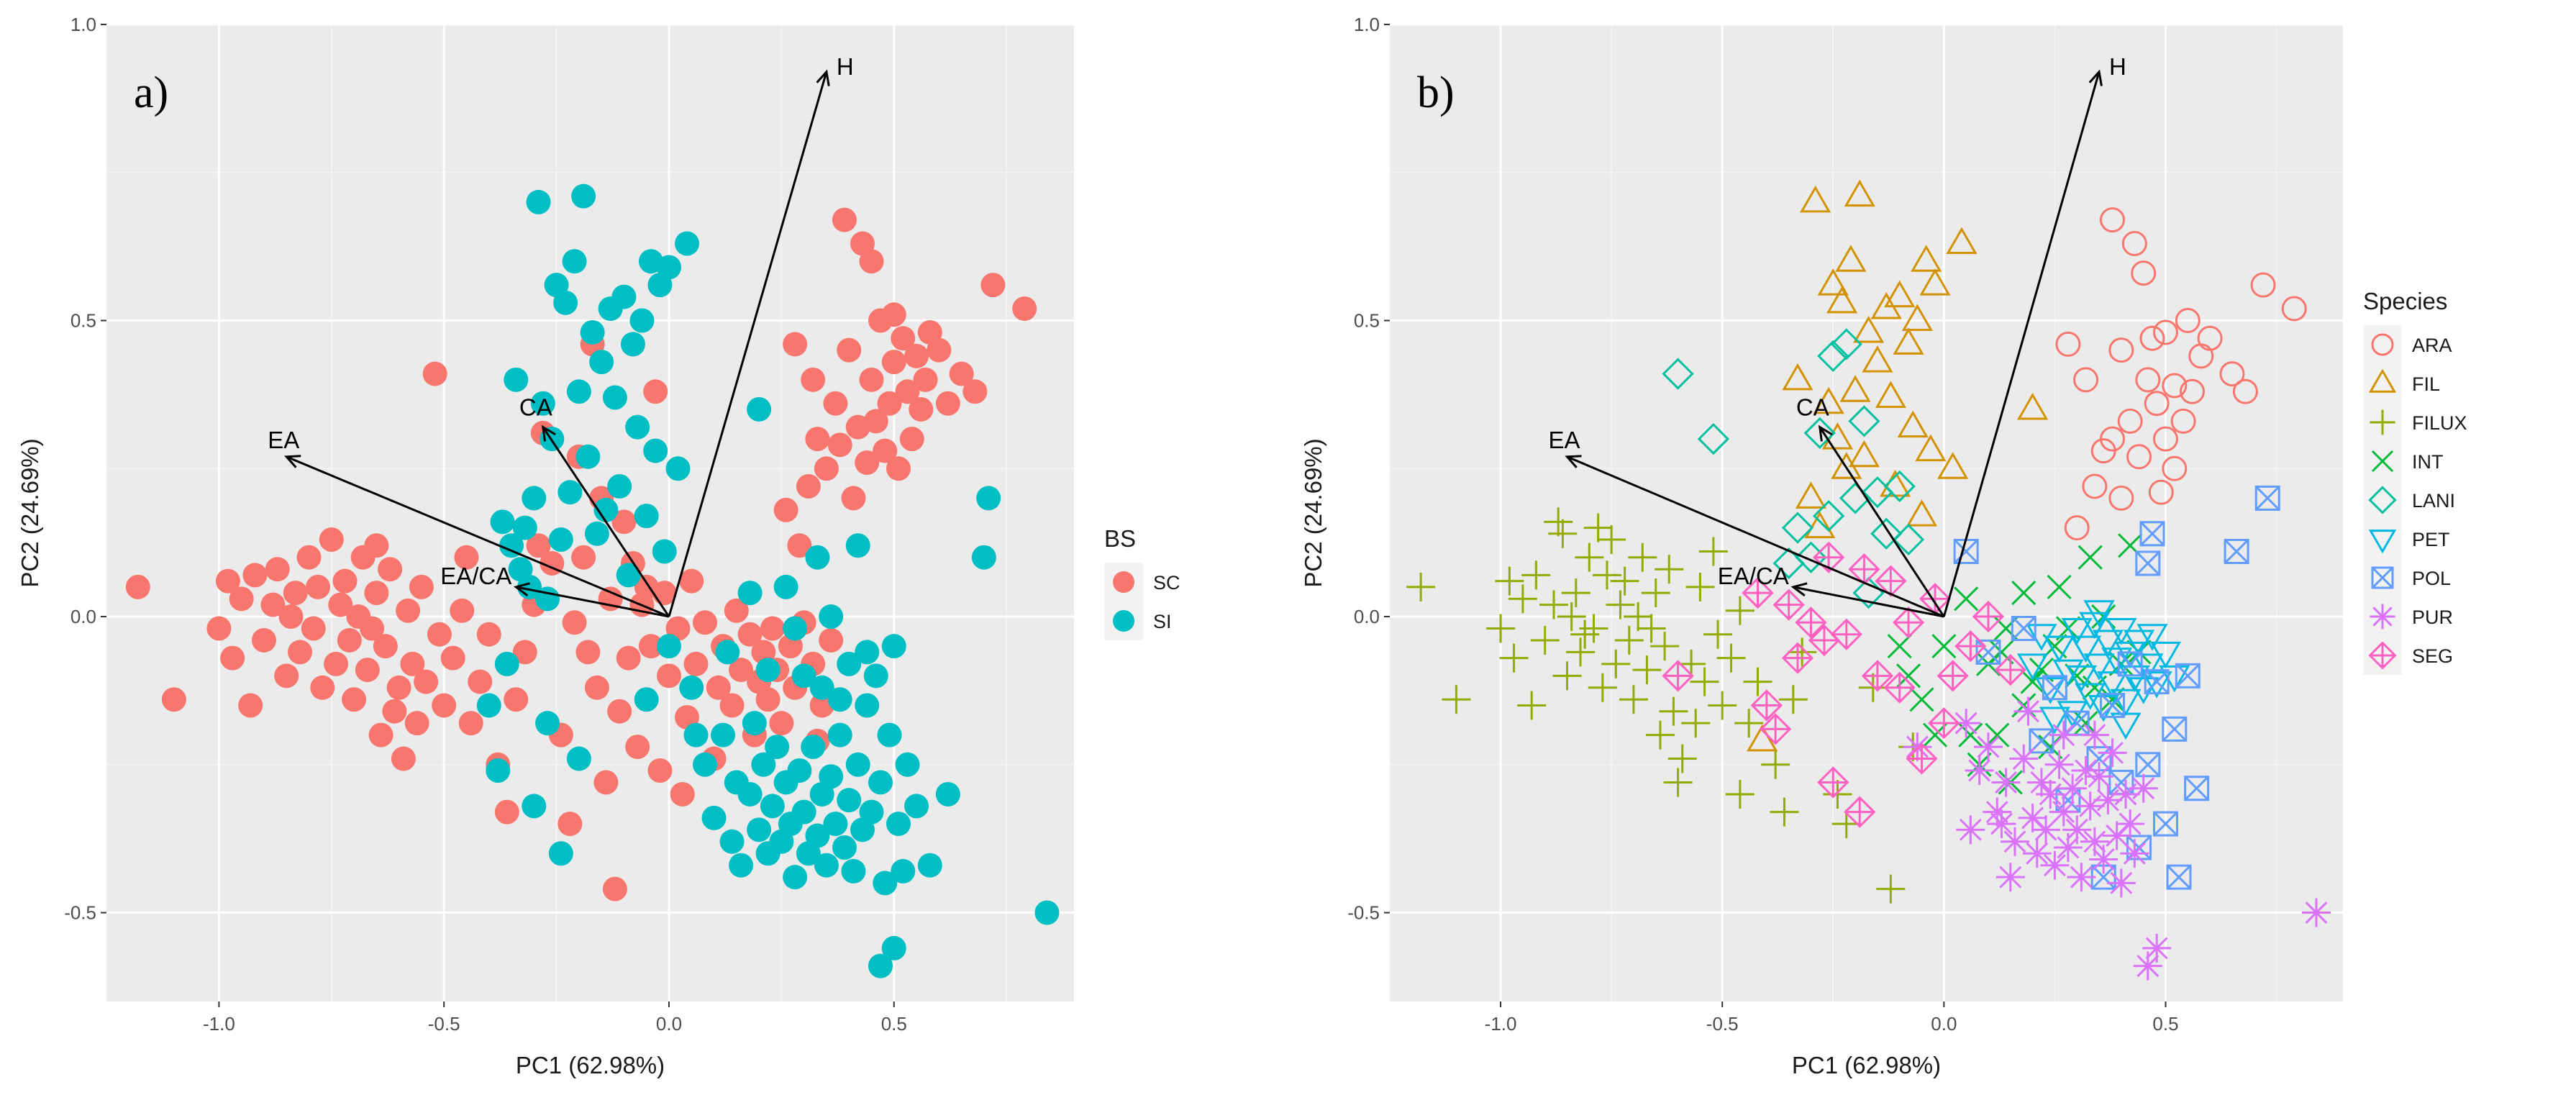 The image size is (2576, 1095). Describe the element at coordinates (2181, 374) in the screenshot. I see `series-ara` at that location.